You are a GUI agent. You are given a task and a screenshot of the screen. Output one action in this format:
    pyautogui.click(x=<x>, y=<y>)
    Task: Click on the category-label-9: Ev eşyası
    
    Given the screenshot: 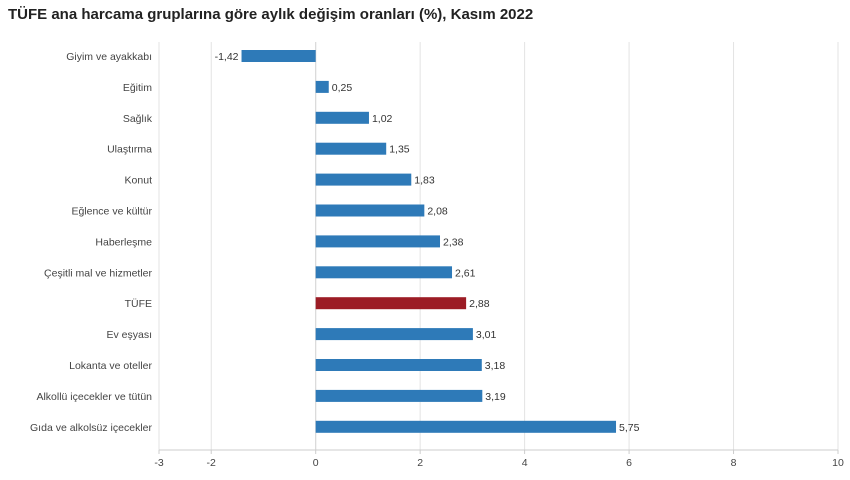 What is the action you would take?
    pyautogui.click(x=129, y=335)
    